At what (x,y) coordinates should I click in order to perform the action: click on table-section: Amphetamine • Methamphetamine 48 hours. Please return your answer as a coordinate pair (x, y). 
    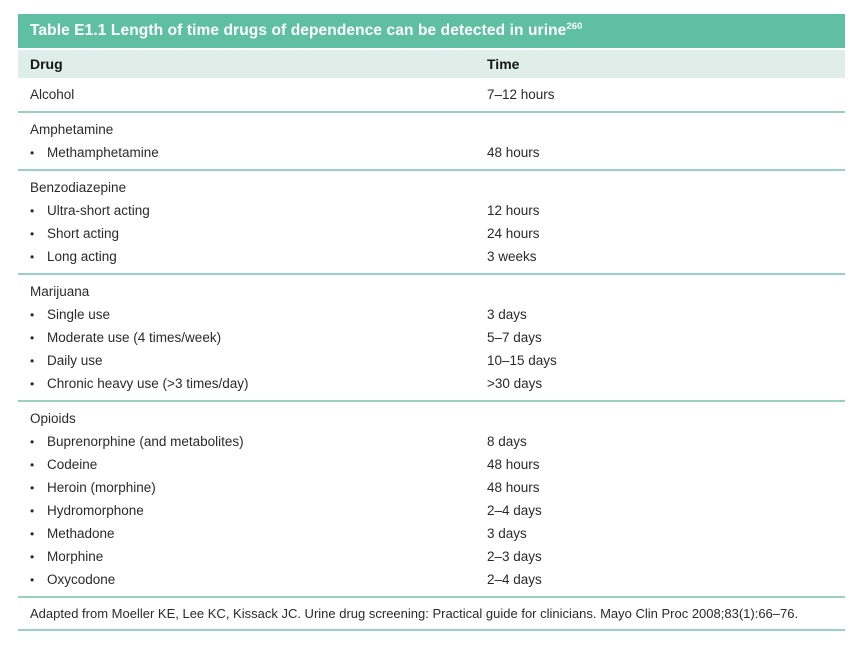
    Looking at the image, I should click on (431, 140).